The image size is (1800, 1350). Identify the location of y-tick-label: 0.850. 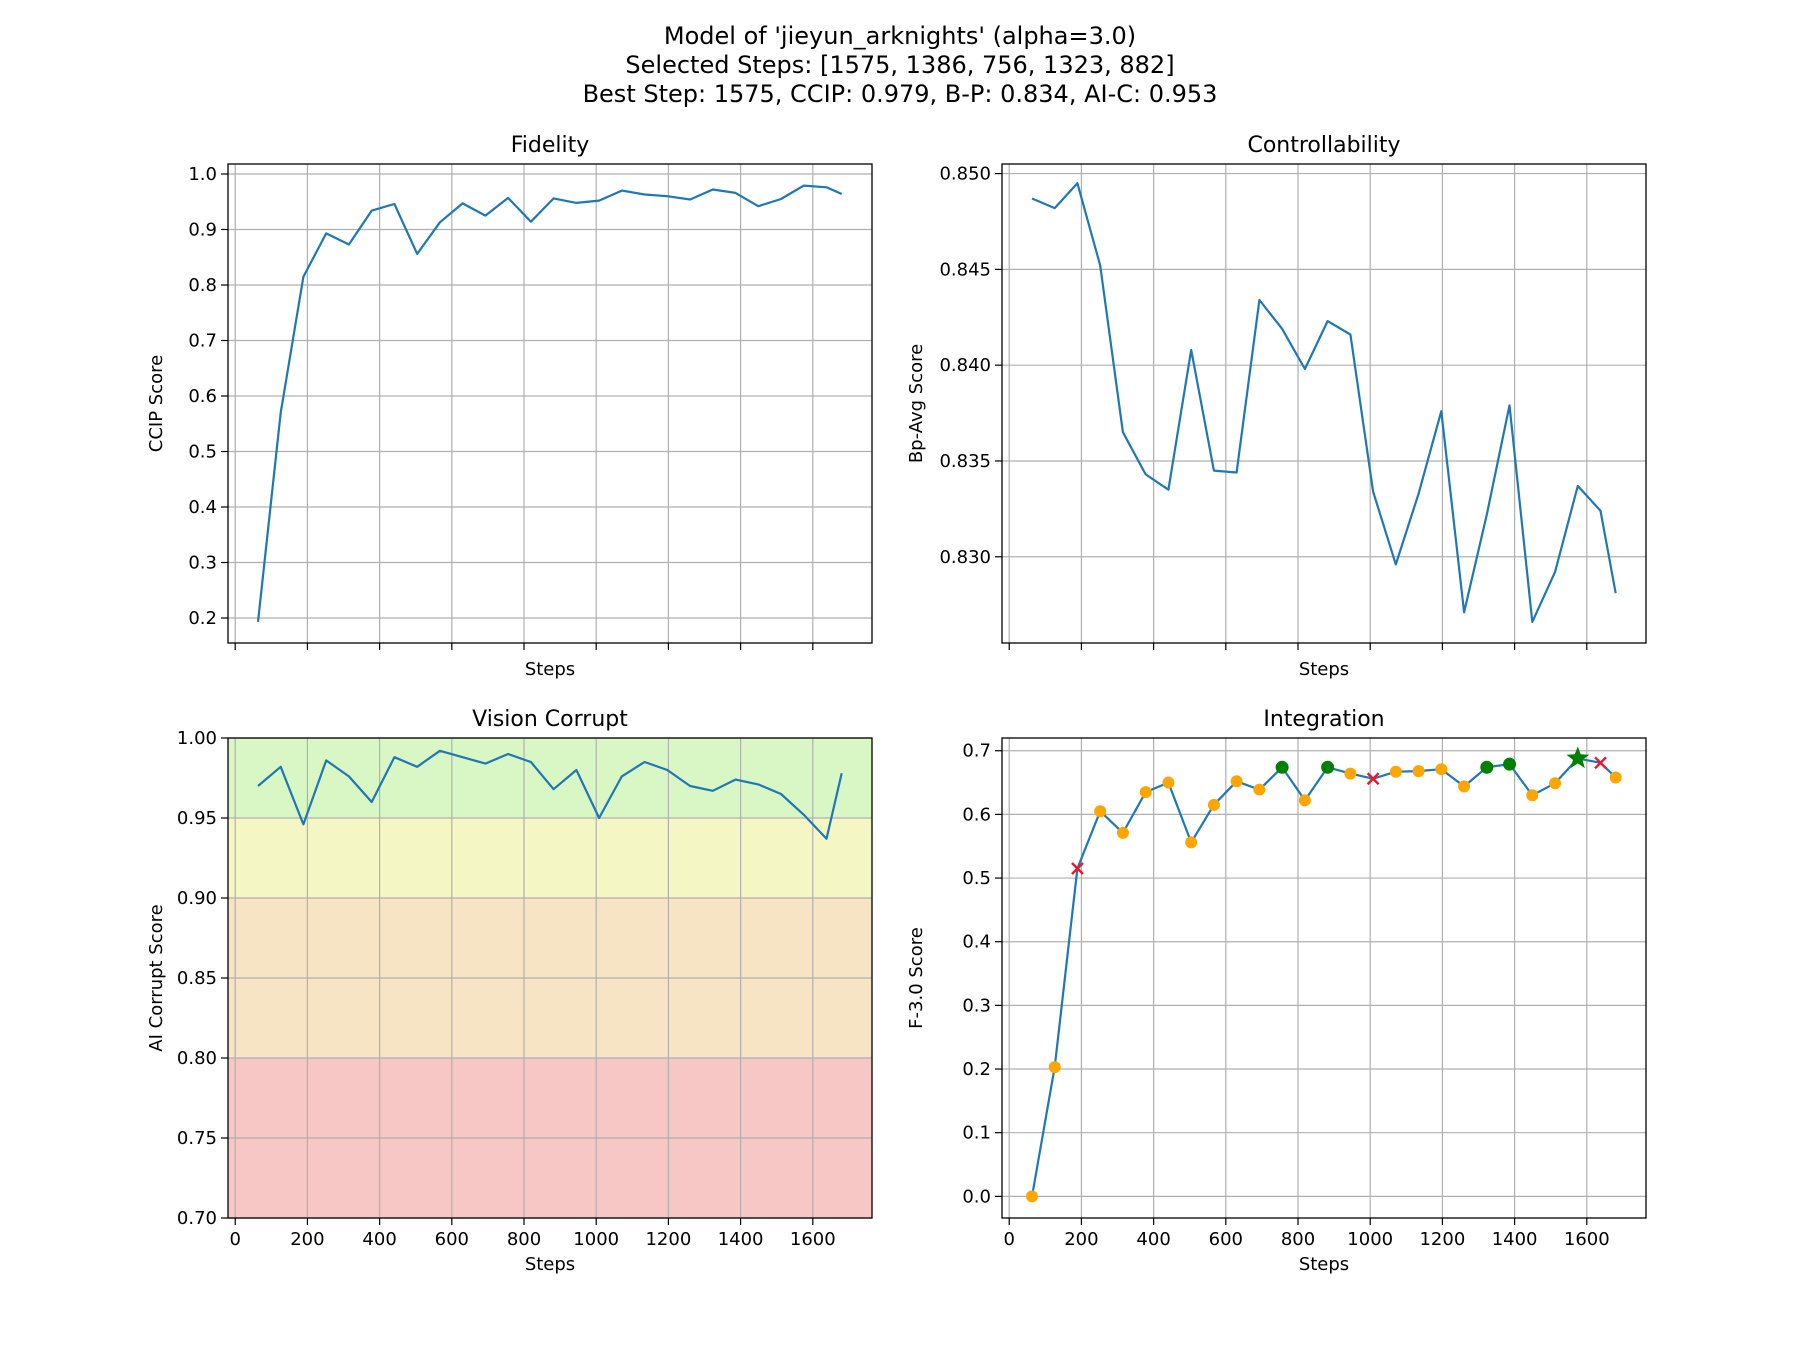
(965, 174).